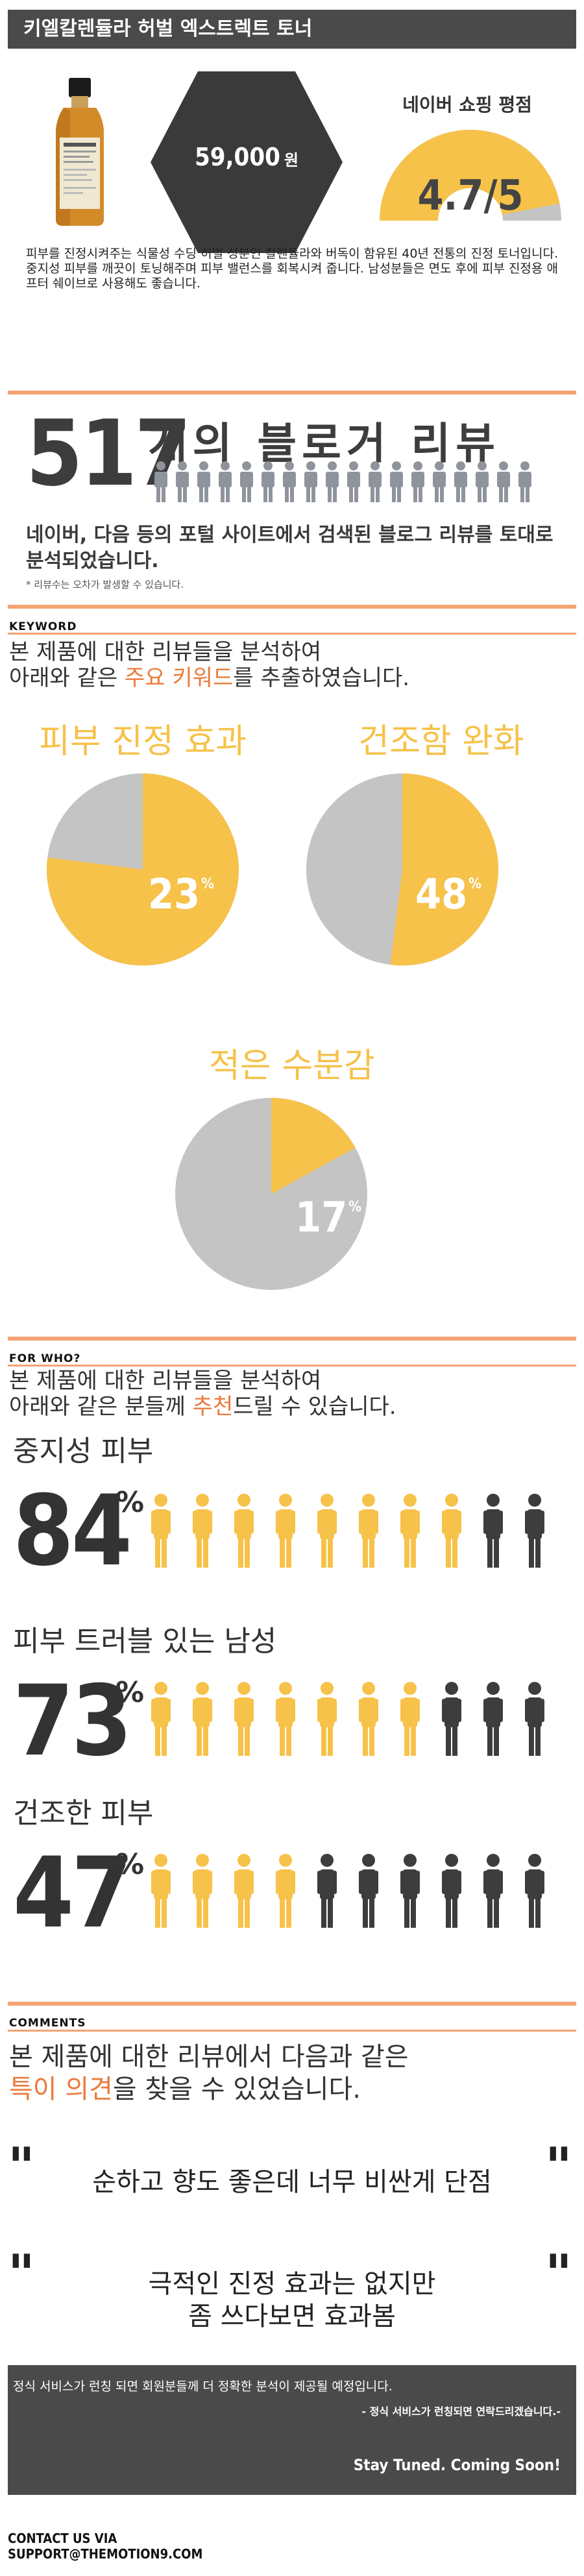 This screenshot has height=2576, width=584. I want to click on stay-tuned: Stay Tuned. Coming Soon!, so click(457, 2465).